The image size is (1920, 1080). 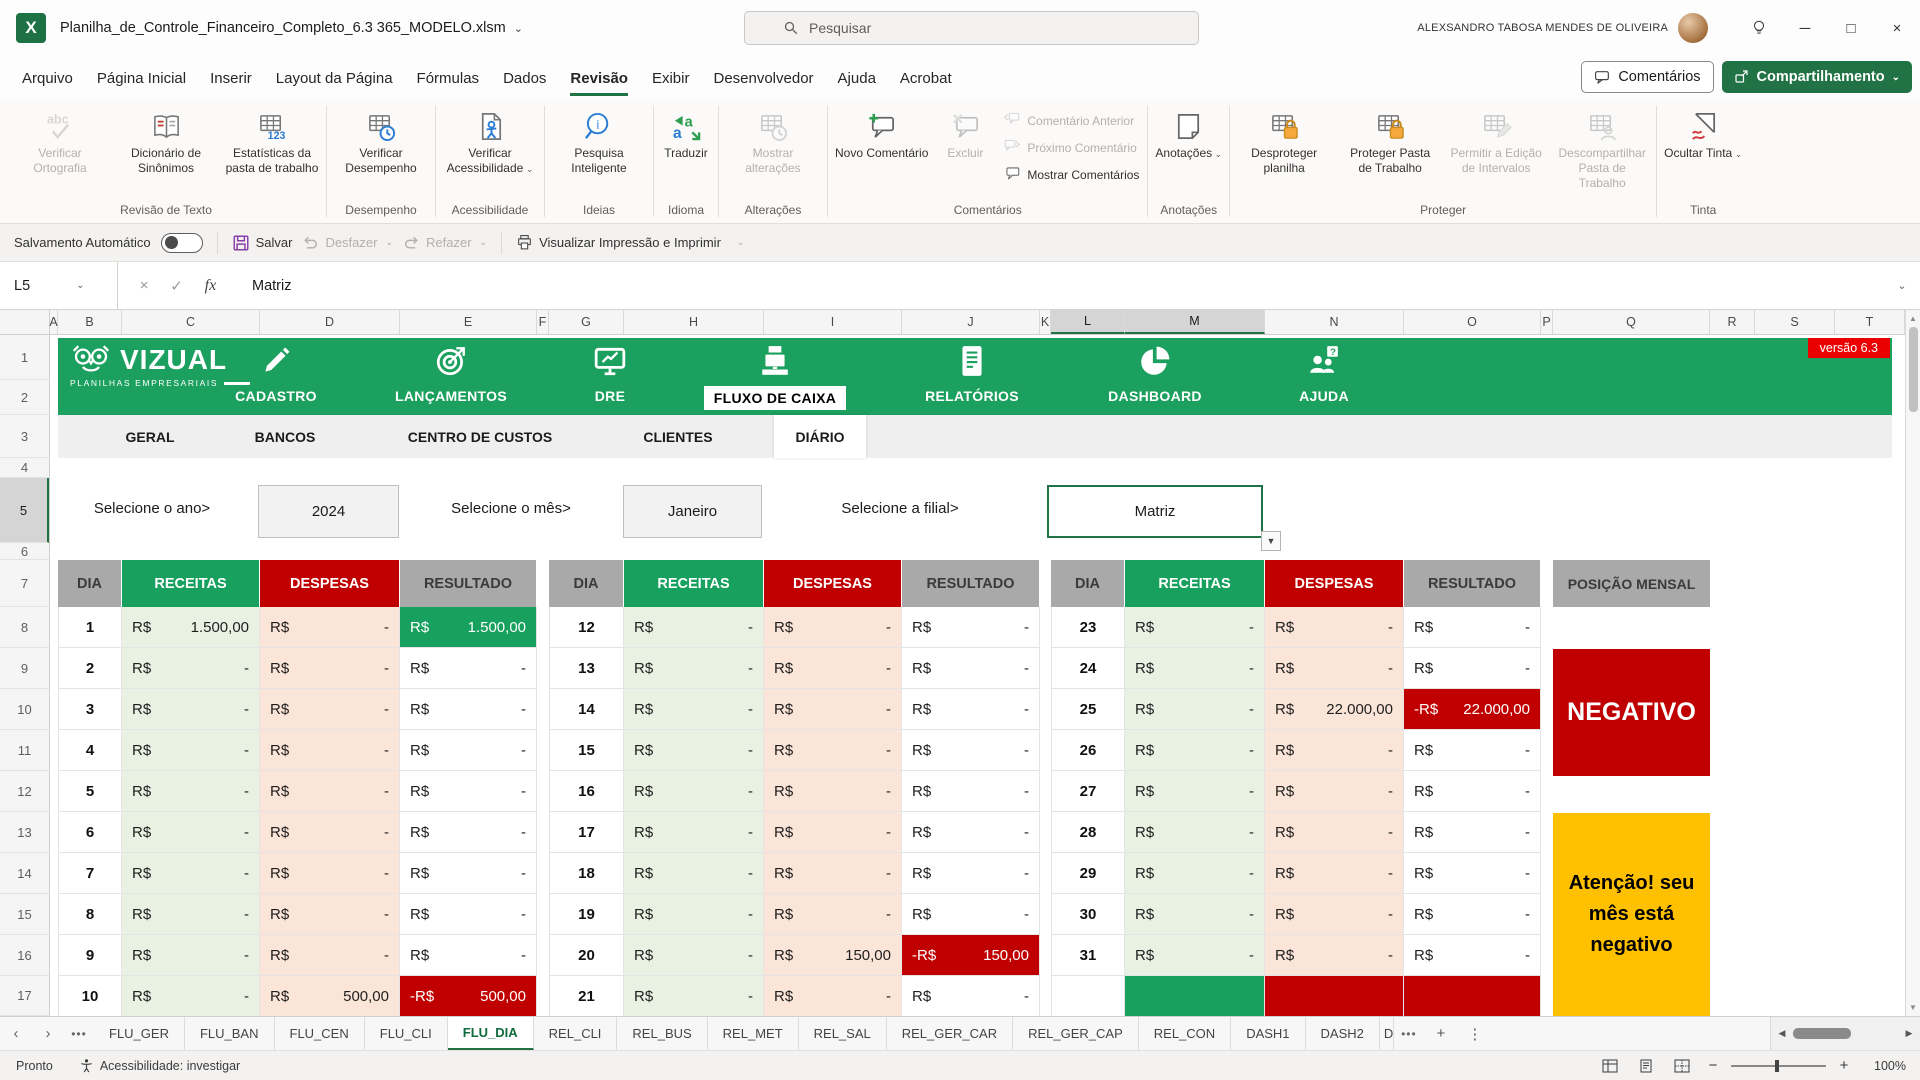 I want to click on row-header-15: 15, so click(x=24, y=914).